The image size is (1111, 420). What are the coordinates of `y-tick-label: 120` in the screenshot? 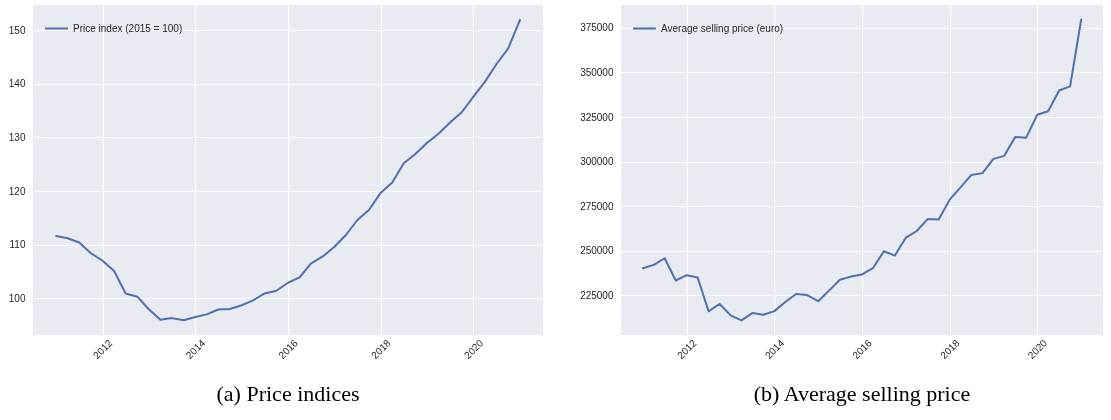 It's located at (17, 191).